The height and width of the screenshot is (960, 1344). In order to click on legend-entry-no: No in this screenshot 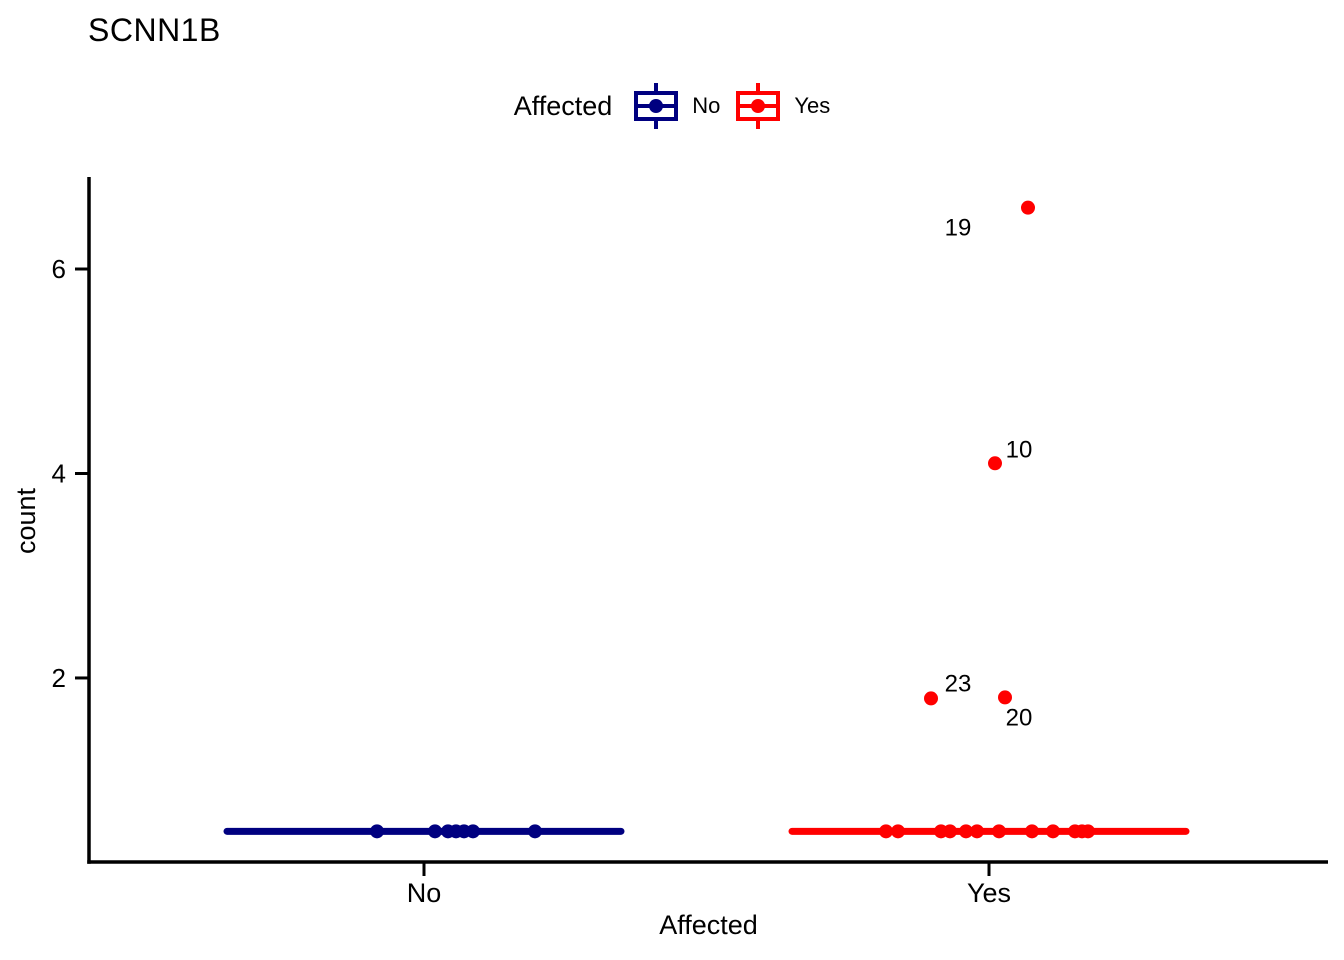, I will do `click(676, 106)`.